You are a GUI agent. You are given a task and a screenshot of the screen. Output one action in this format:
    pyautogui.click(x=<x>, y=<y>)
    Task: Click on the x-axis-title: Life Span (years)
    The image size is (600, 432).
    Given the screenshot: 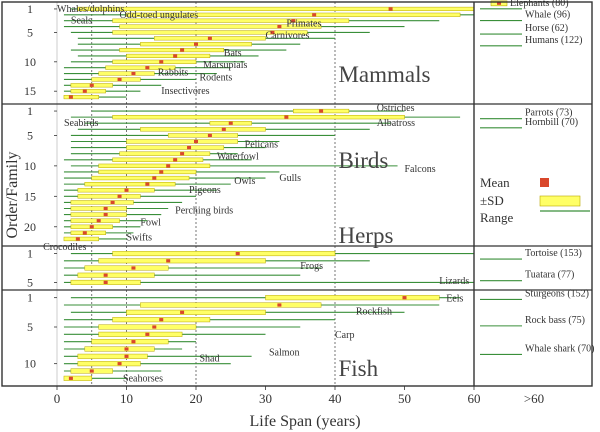 What is the action you would take?
    pyautogui.click(x=304, y=421)
    